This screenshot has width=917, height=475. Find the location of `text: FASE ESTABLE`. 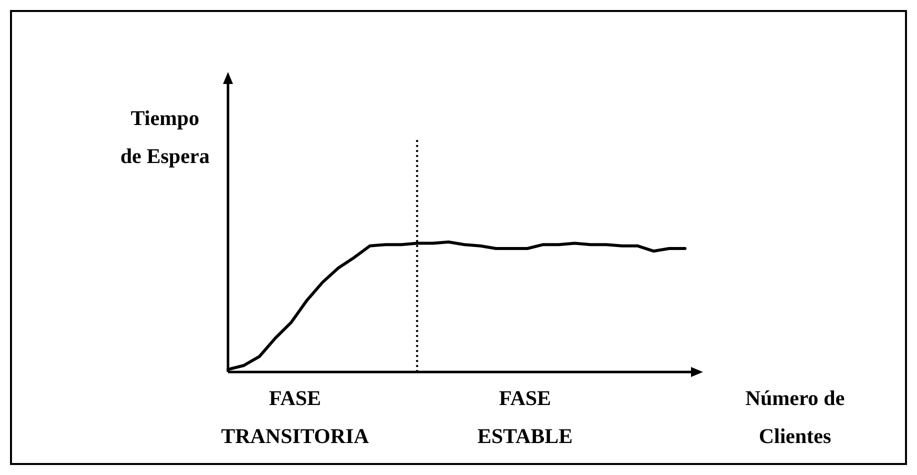

text: FASE ESTABLE is located at coordinates (525, 417).